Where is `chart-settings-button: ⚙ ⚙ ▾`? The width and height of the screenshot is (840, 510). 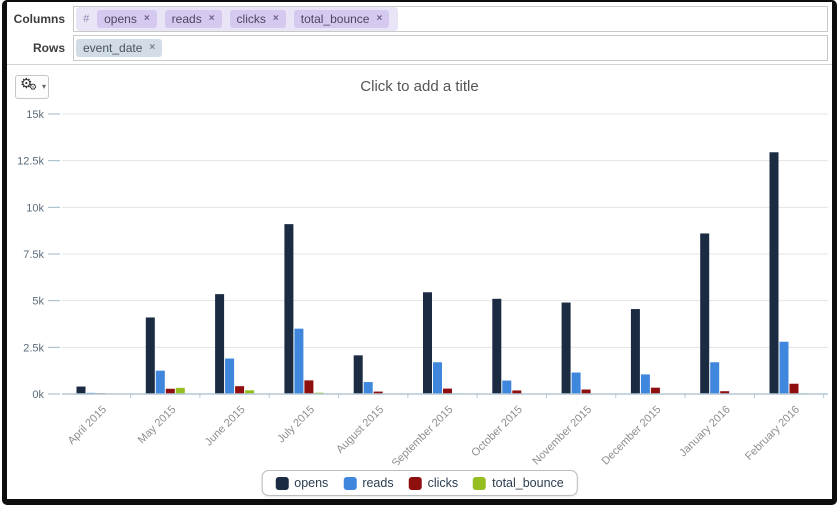 chart-settings-button: ⚙ ⚙ ▾ is located at coordinates (32, 87).